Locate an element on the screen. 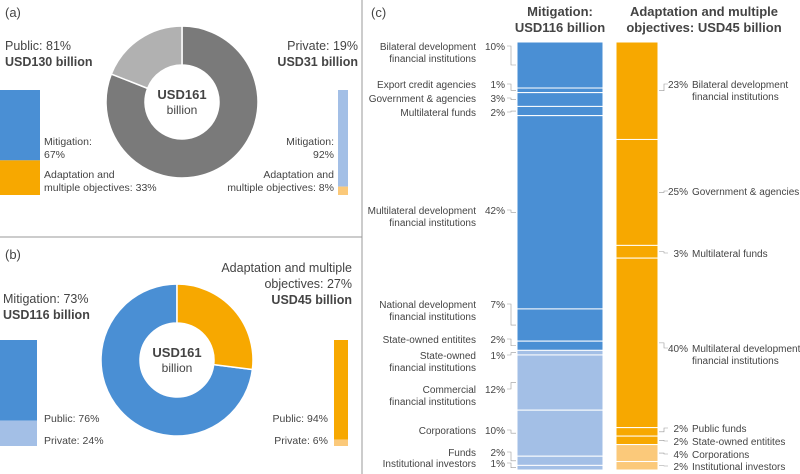 The width and height of the screenshot is (800, 474). slice-amount: USD45 billion is located at coordinates (311, 300).